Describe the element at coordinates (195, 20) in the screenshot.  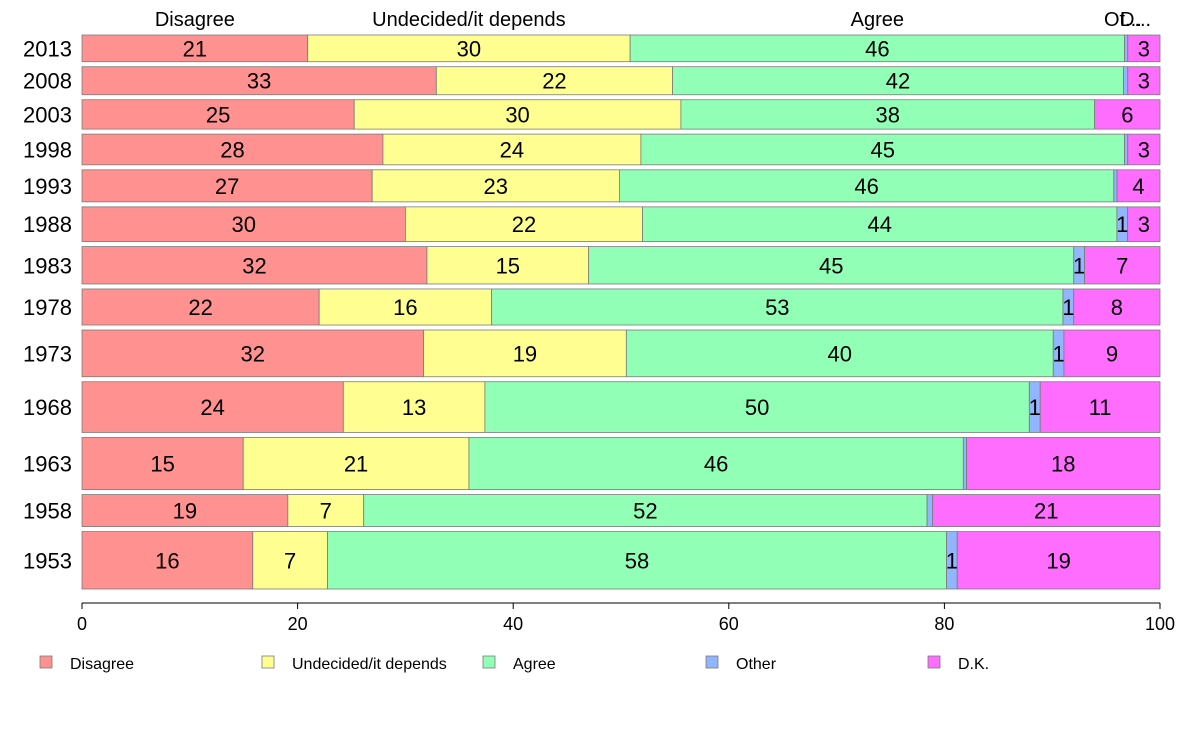
I see `column-header: Disagree` at that location.